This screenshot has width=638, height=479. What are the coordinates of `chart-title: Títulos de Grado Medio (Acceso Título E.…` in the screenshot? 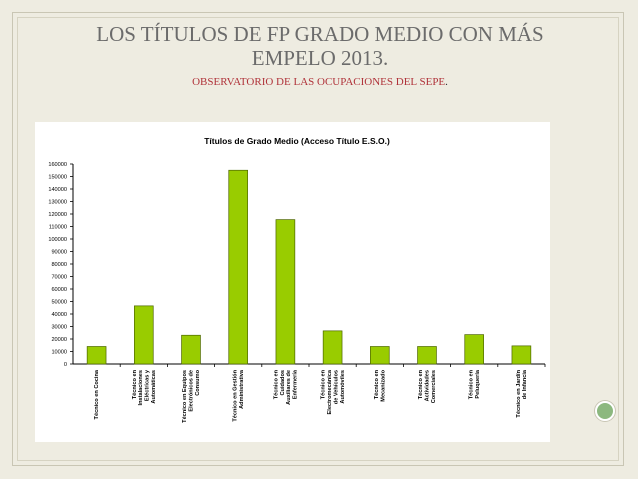 It's located at (297, 141).